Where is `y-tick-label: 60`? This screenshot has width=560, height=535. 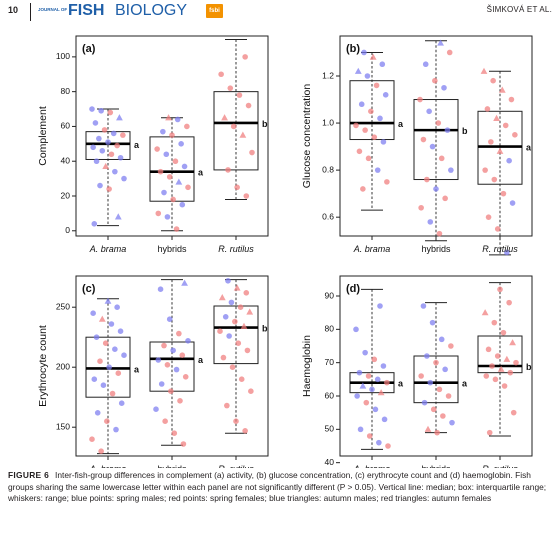 y-tick-label: 60 is located at coordinates (330, 395).